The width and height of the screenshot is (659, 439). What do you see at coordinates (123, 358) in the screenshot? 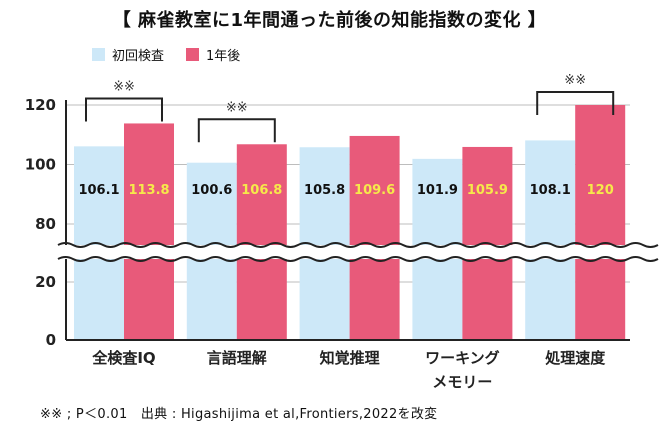
I see `category-label: 全検査IQ` at bounding box center [123, 358].